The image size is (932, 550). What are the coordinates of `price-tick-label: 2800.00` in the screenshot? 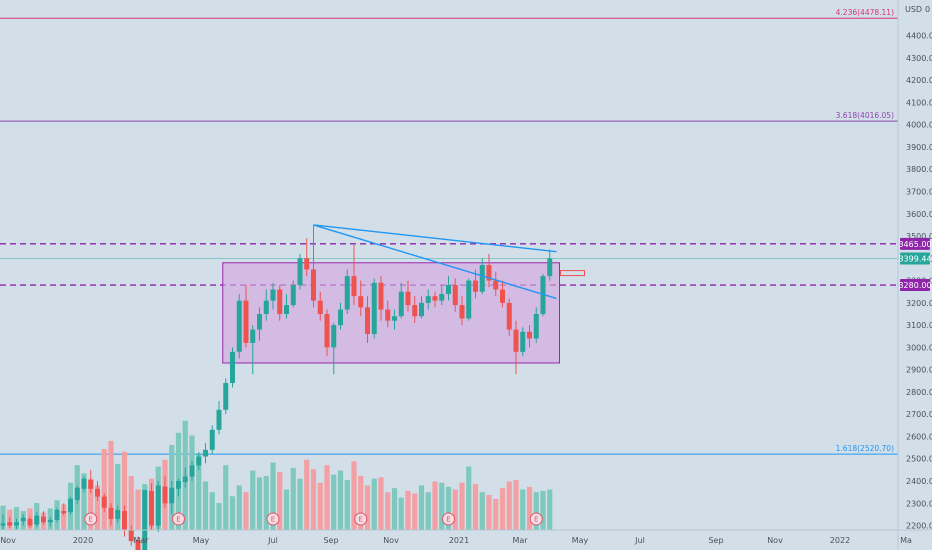 It's located at (919, 392).